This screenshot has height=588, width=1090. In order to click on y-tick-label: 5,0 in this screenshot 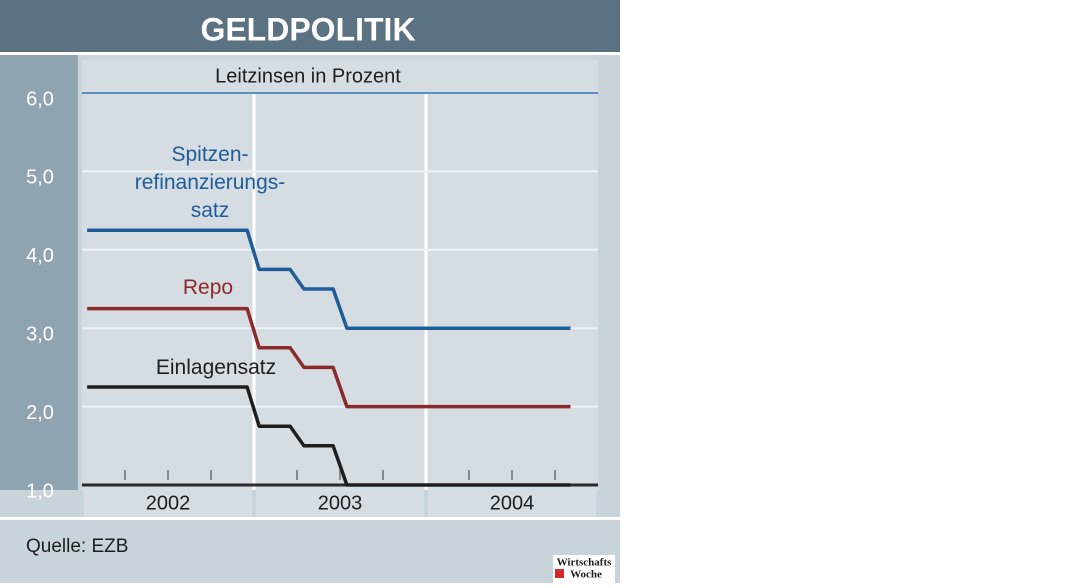, I will do `click(40, 178)`.